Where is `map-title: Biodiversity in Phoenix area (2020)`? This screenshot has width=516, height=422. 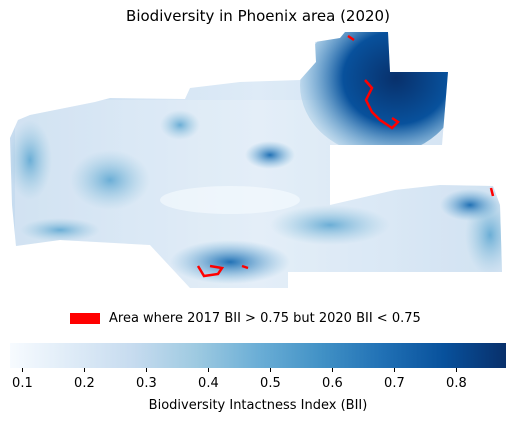 map-title: Biodiversity in Phoenix area (2020) is located at coordinates (258, 16).